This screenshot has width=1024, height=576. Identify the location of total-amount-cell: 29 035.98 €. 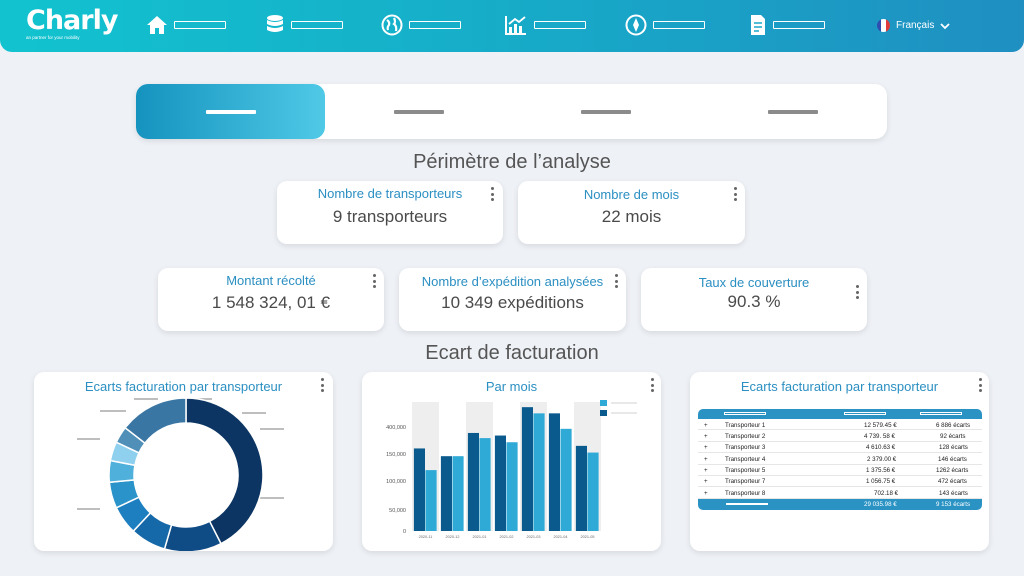
(880, 505).